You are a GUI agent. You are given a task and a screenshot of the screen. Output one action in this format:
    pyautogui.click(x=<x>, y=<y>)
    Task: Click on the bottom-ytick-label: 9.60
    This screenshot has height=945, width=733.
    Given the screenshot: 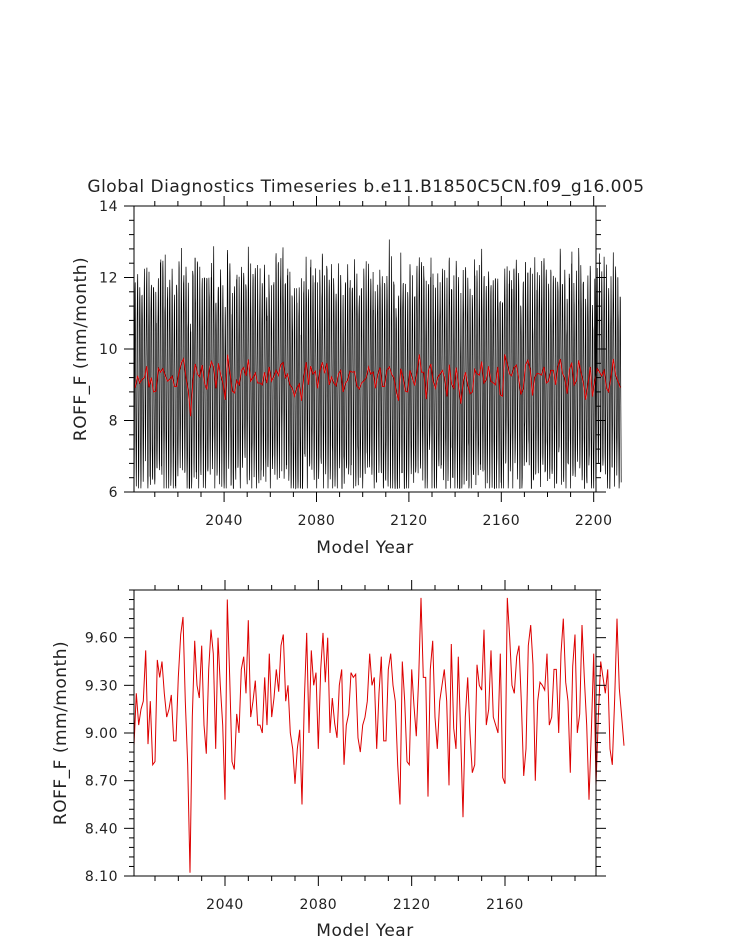 What is the action you would take?
    pyautogui.click(x=101, y=639)
    